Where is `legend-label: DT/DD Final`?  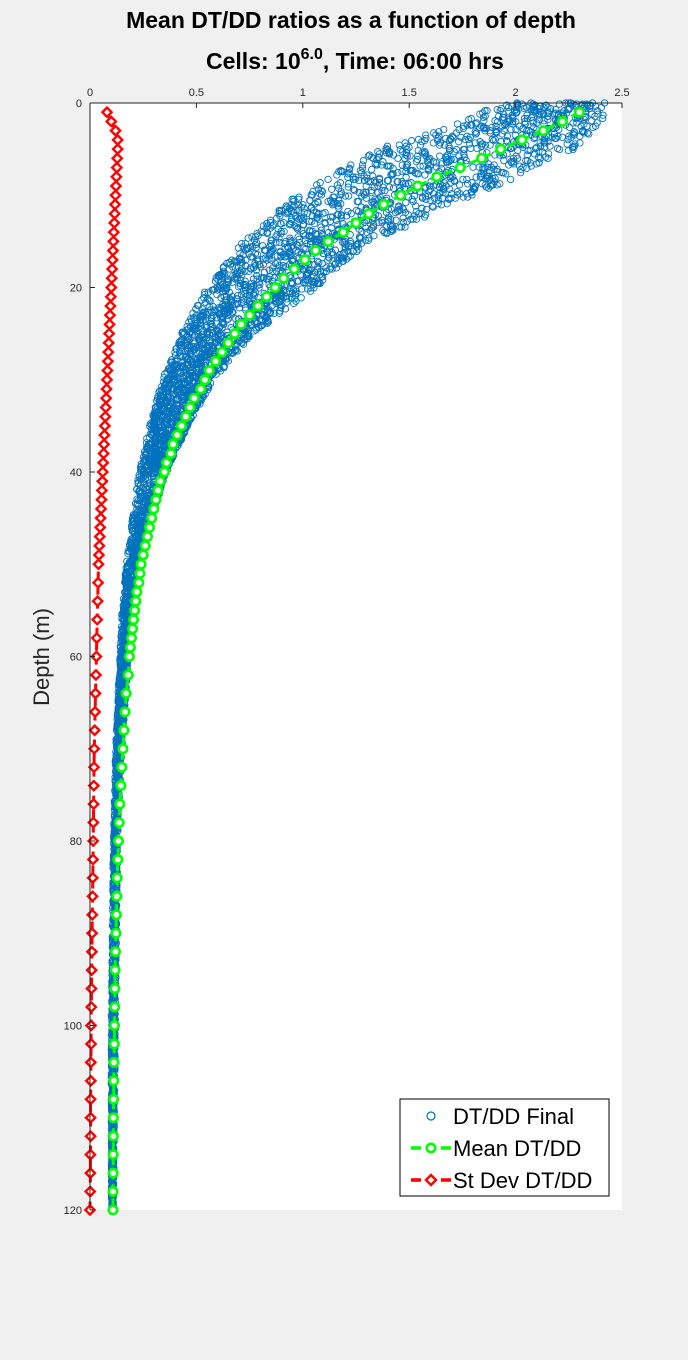 legend-label: DT/DD Final is located at coordinates (513, 1116).